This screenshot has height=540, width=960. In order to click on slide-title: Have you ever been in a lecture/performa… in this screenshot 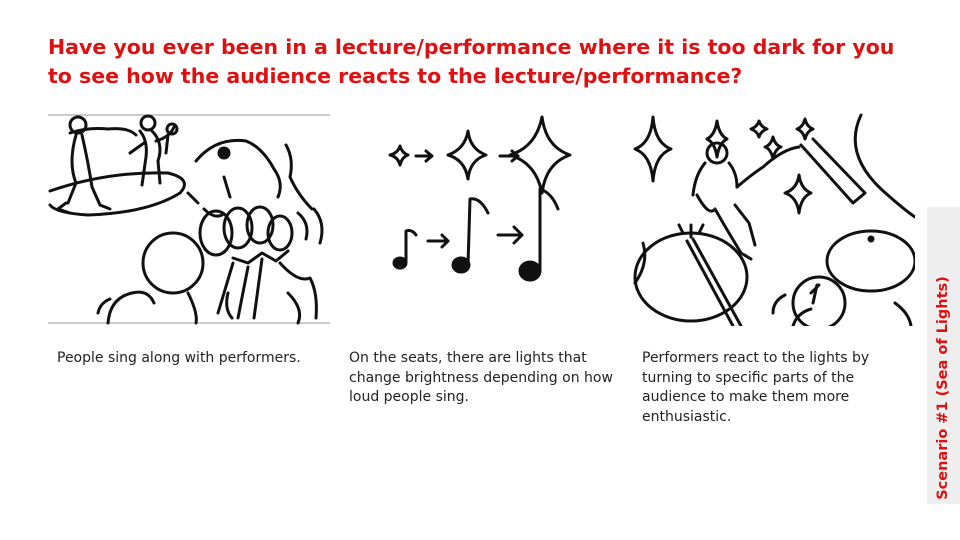, I will do `click(471, 61)`.